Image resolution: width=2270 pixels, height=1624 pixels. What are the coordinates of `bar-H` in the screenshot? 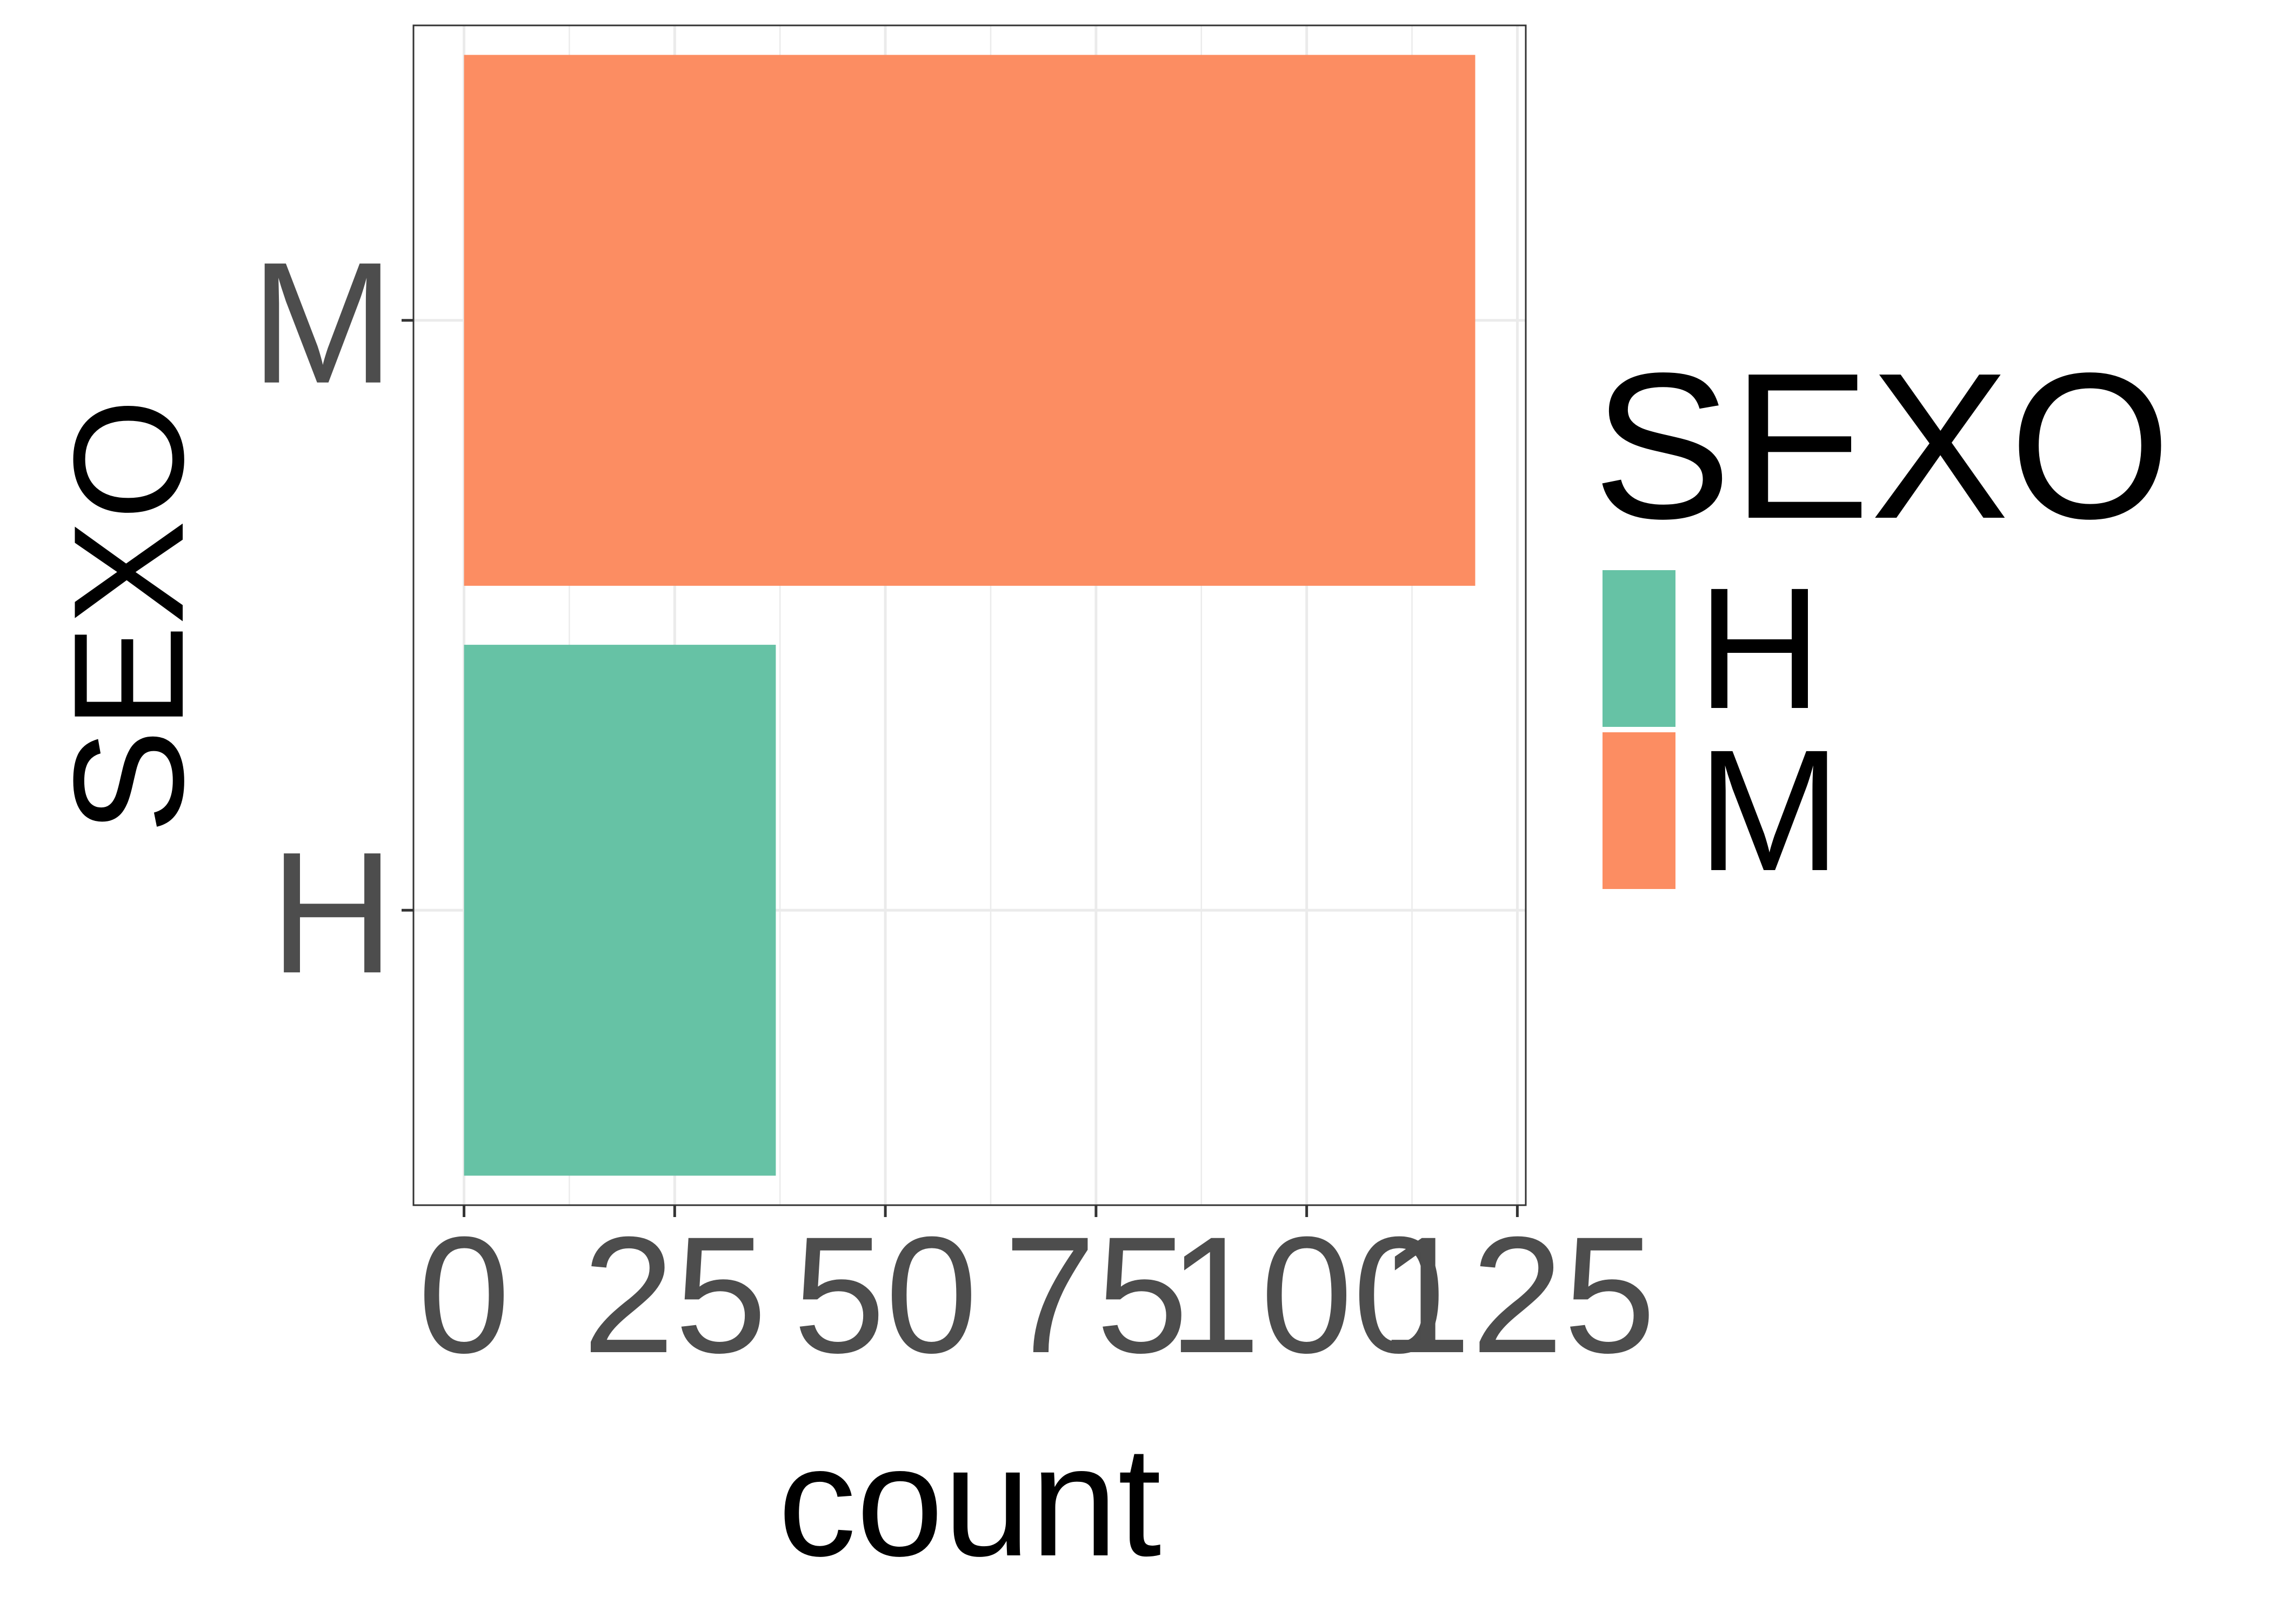 It's located at (620, 911).